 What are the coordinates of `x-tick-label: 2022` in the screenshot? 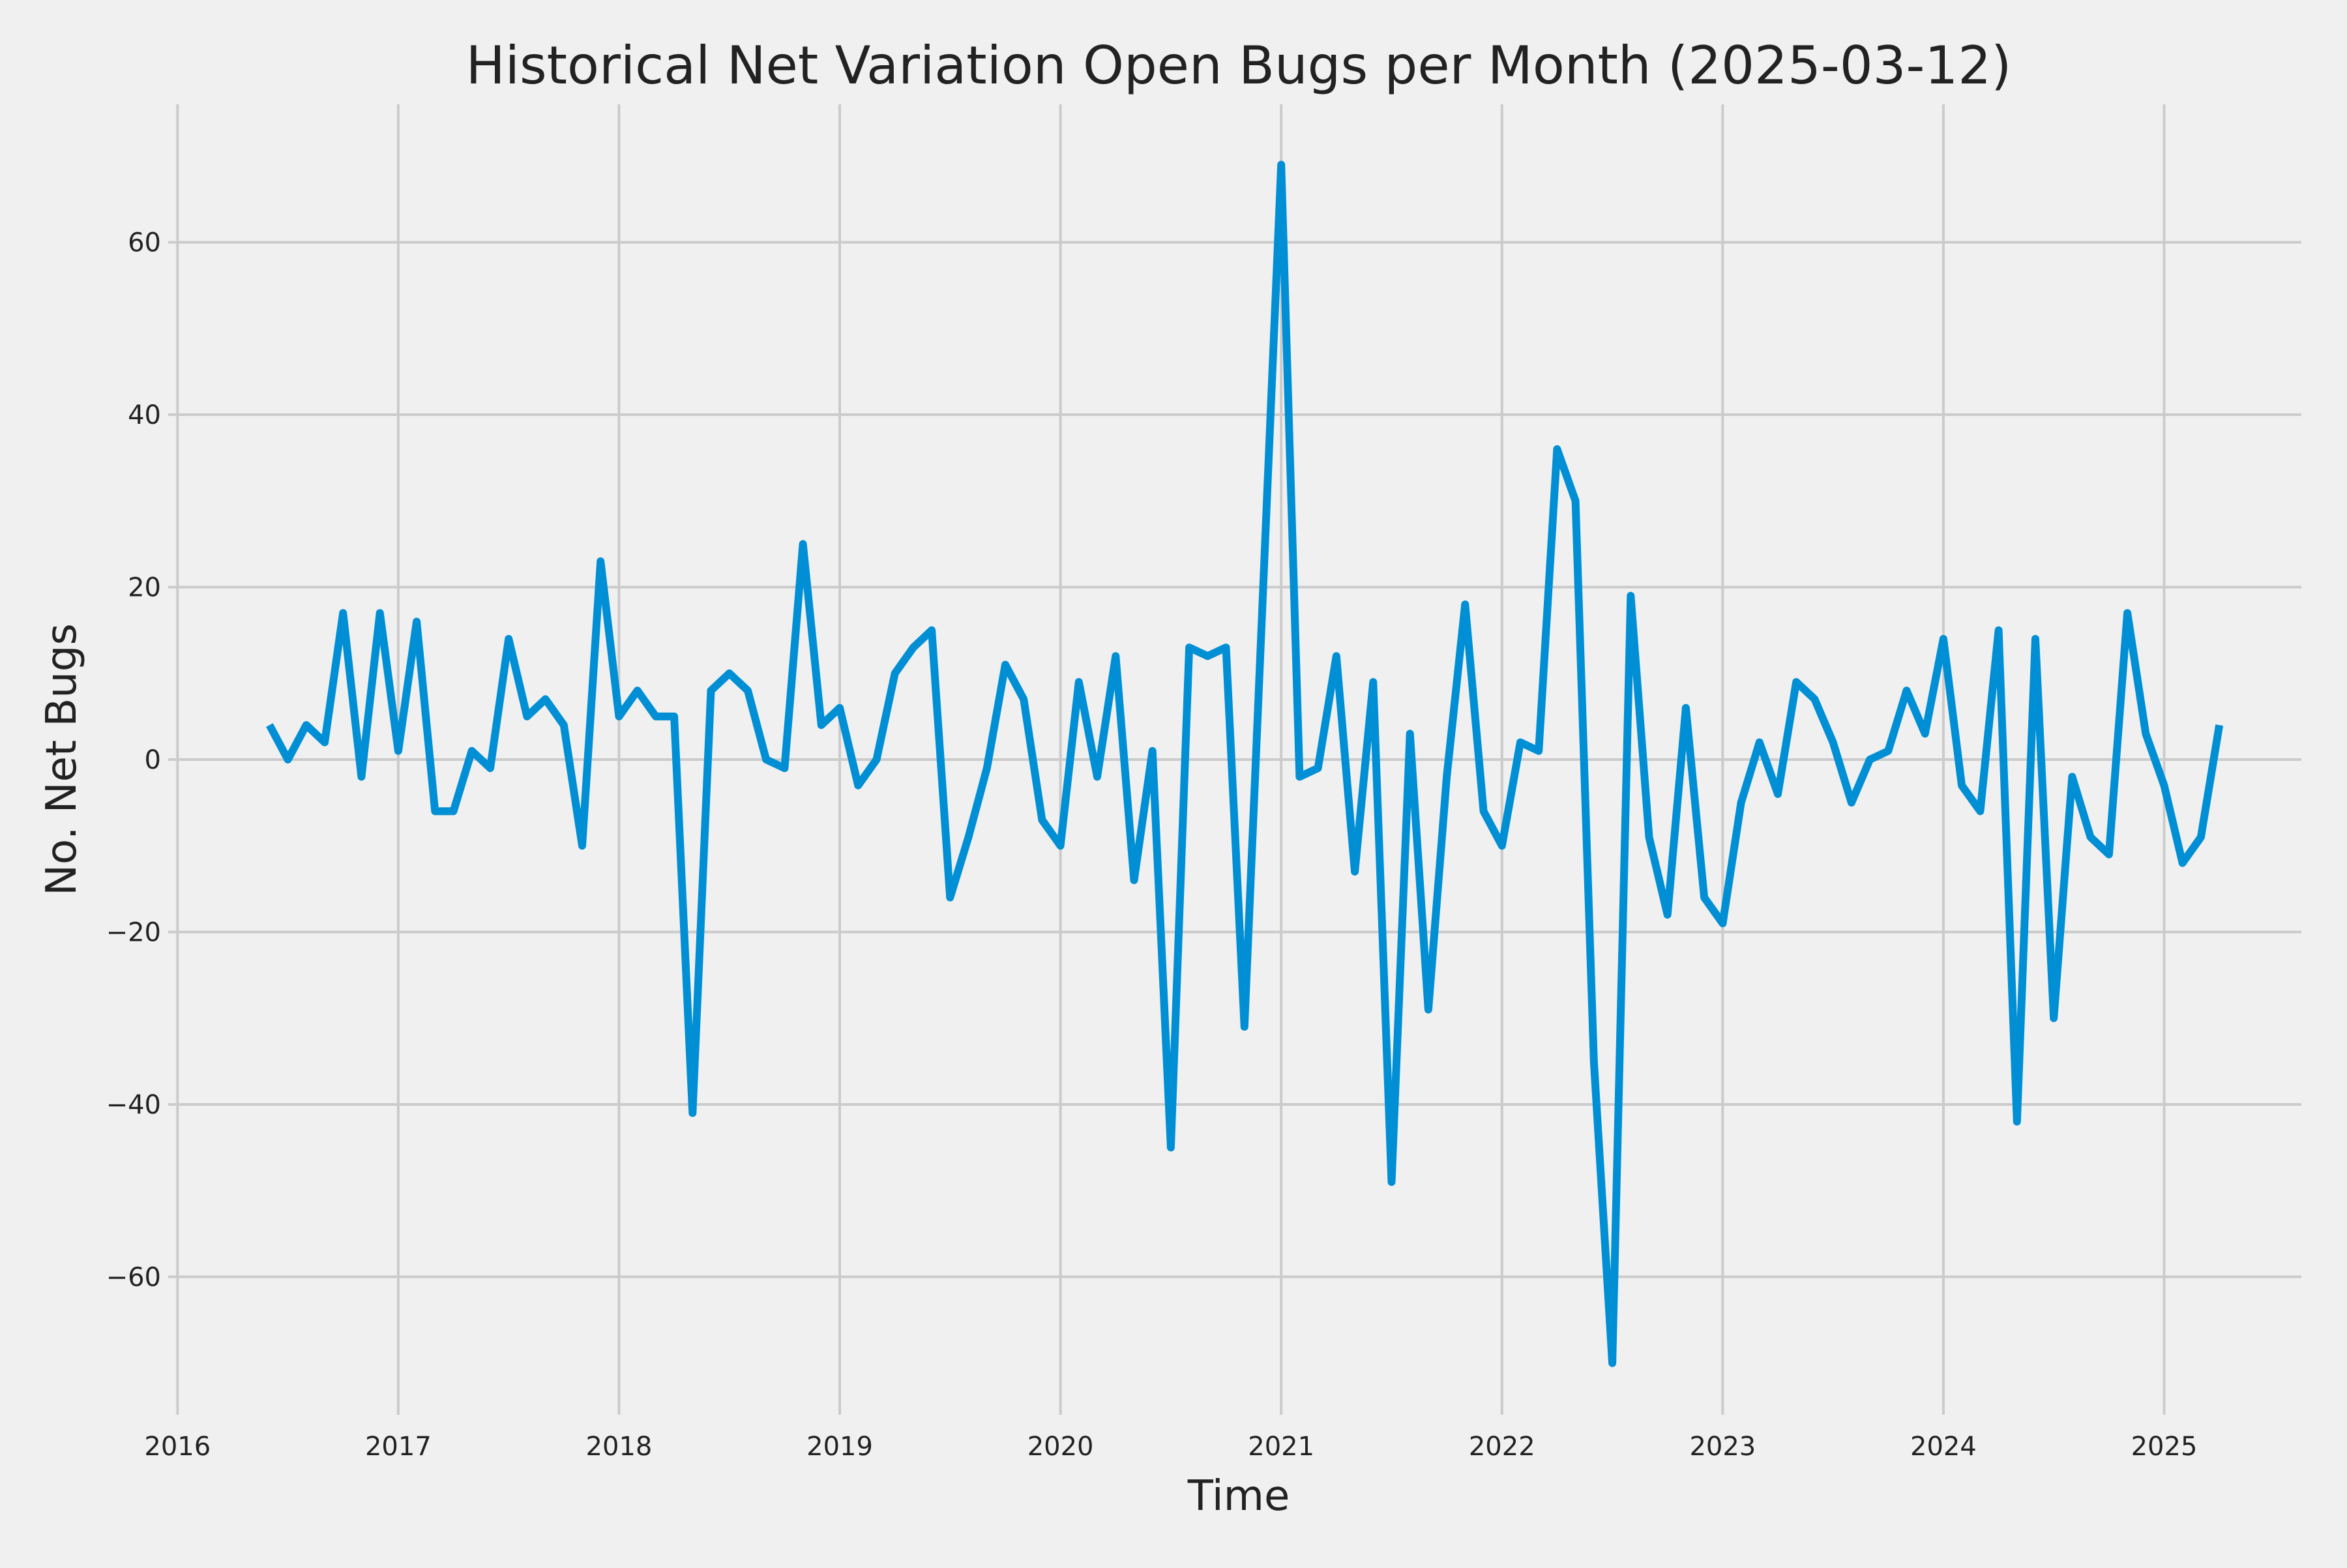 It's located at (1502, 1447).